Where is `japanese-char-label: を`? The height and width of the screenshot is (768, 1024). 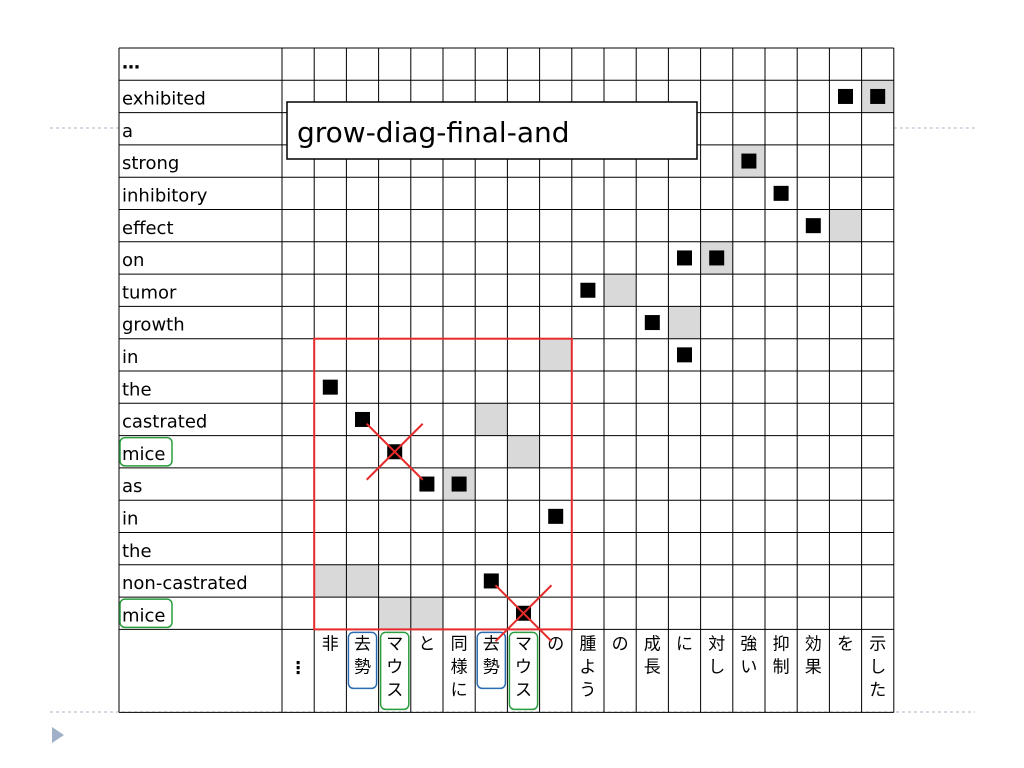
japanese-char-label: を is located at coordinates (845, 644).